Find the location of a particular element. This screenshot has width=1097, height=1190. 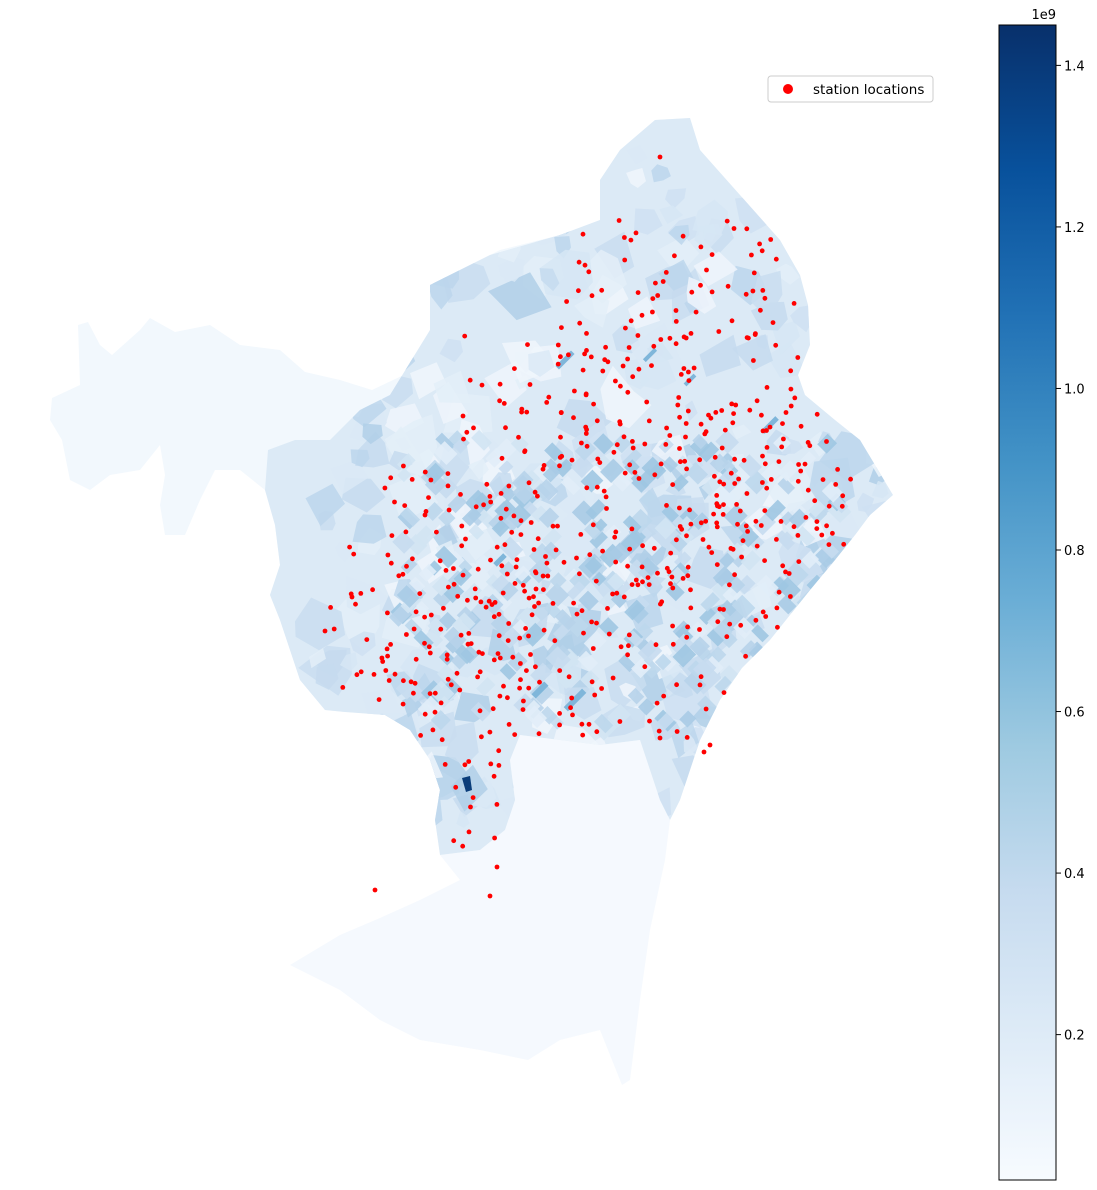

colorbar-tick-label: 1.0 is located at coordinates (1074, 389).